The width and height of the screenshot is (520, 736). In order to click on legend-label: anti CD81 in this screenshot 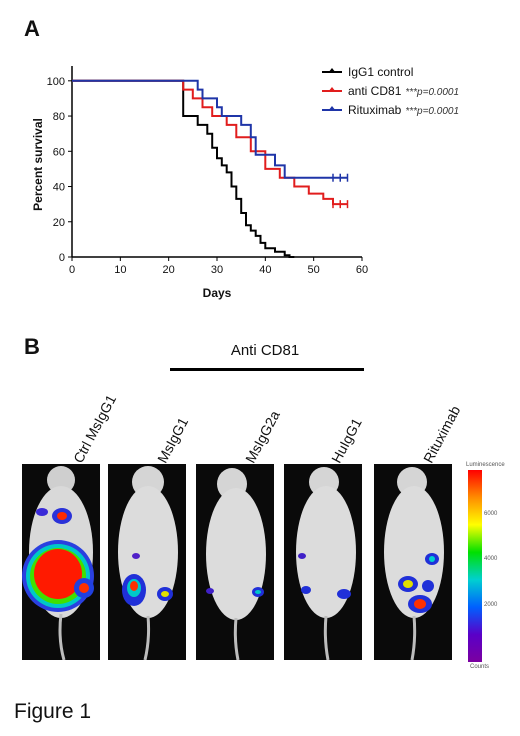, I will do `click(375, 91)`.